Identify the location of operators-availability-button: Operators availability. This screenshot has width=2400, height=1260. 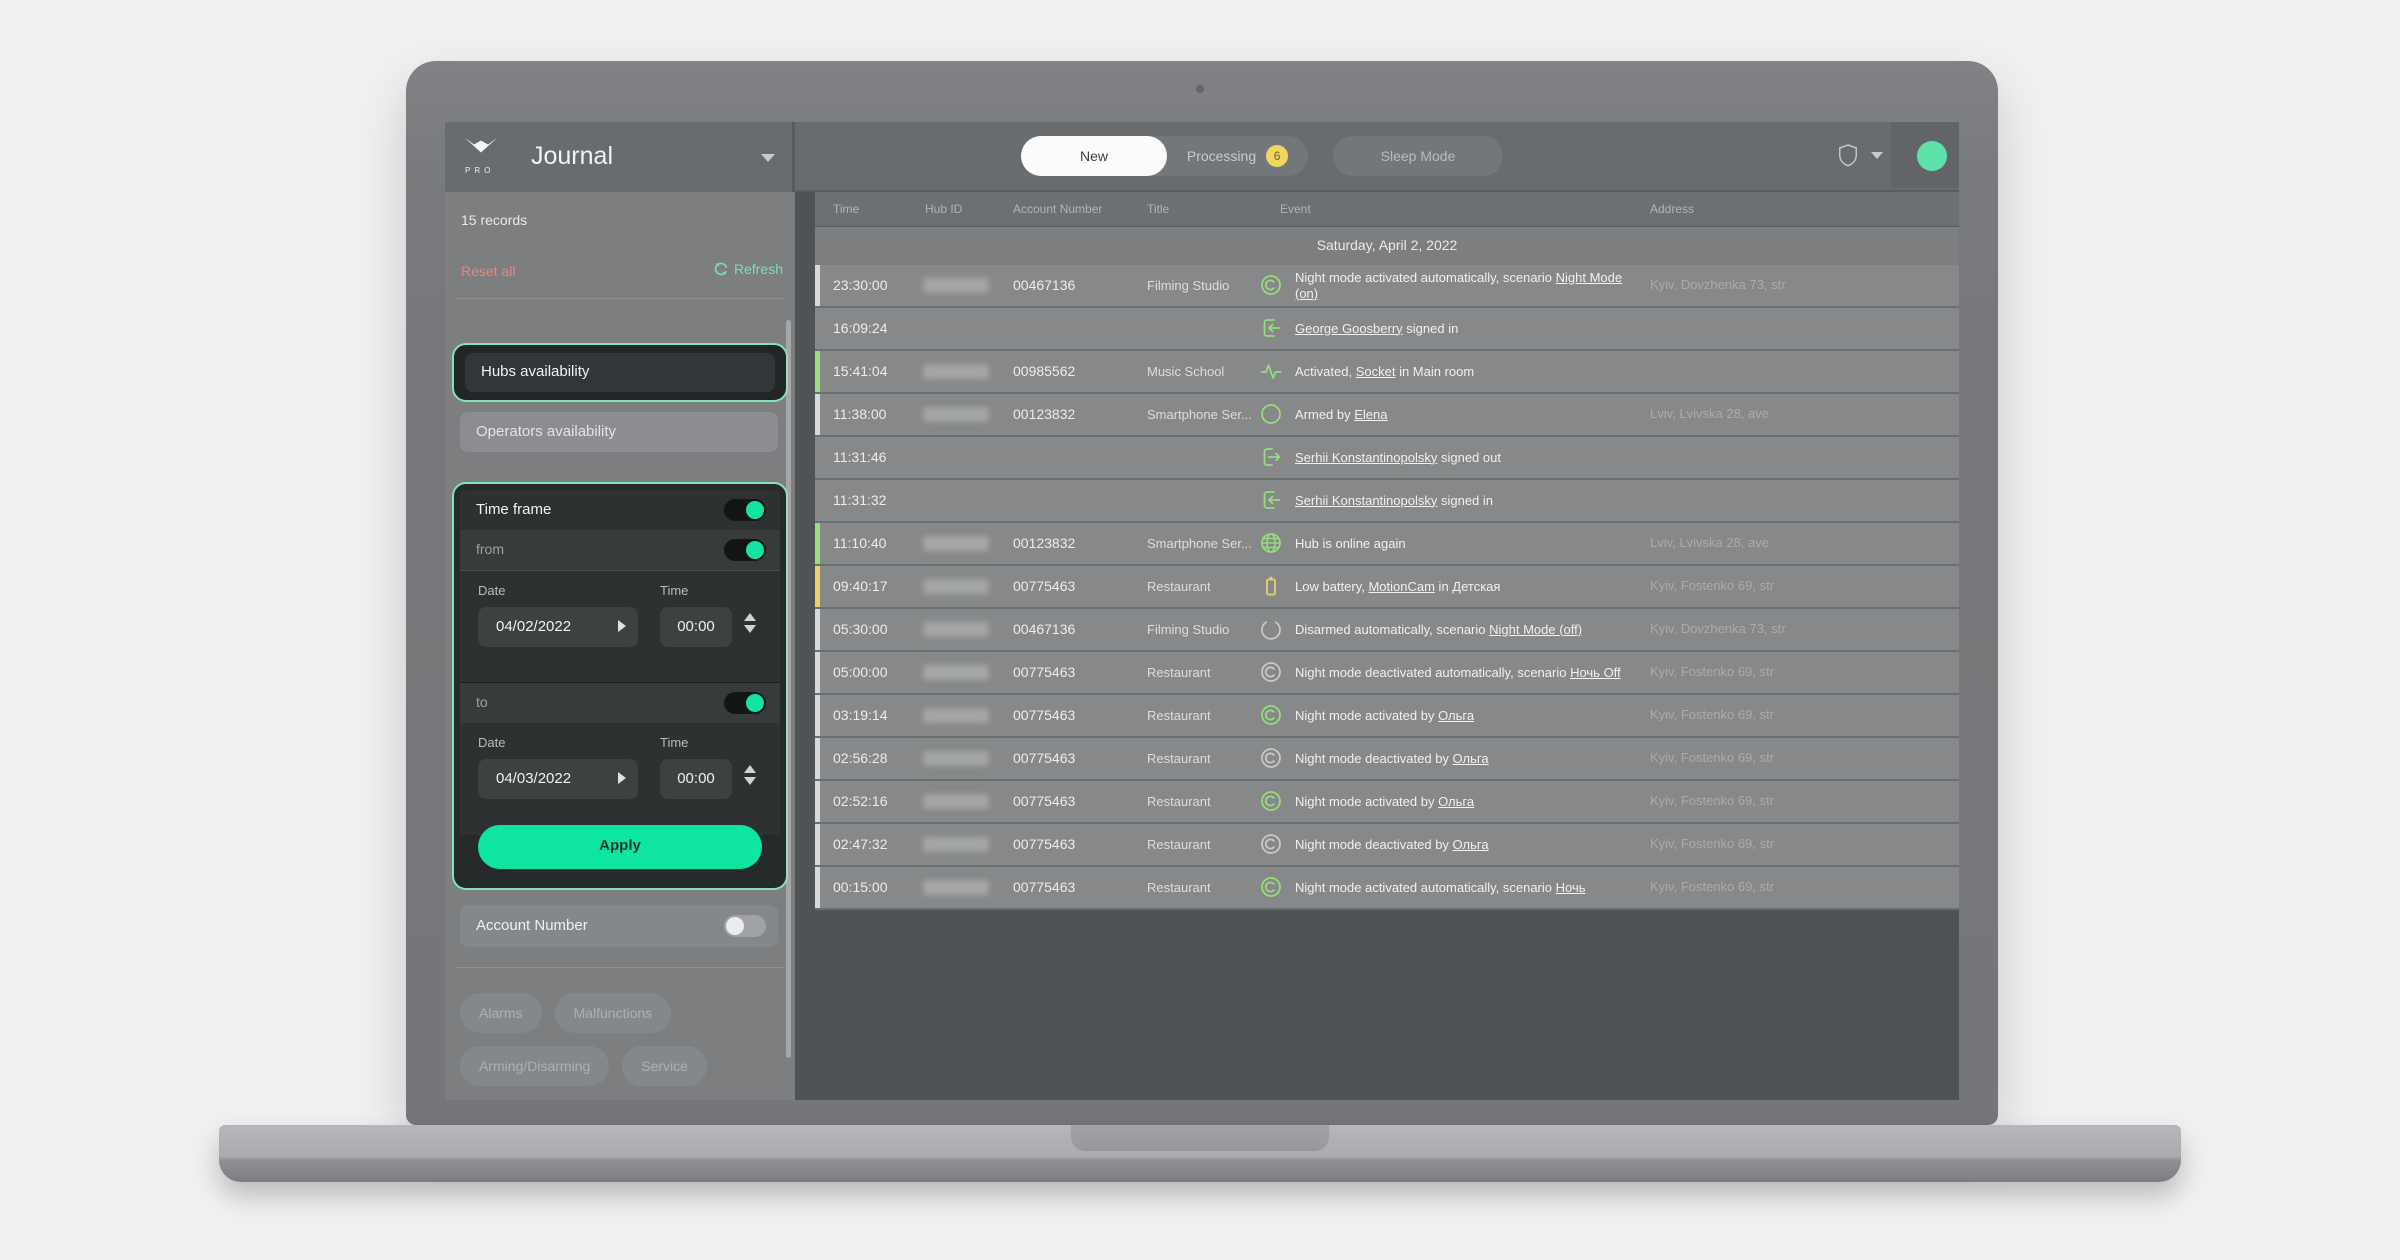
(619, 432).